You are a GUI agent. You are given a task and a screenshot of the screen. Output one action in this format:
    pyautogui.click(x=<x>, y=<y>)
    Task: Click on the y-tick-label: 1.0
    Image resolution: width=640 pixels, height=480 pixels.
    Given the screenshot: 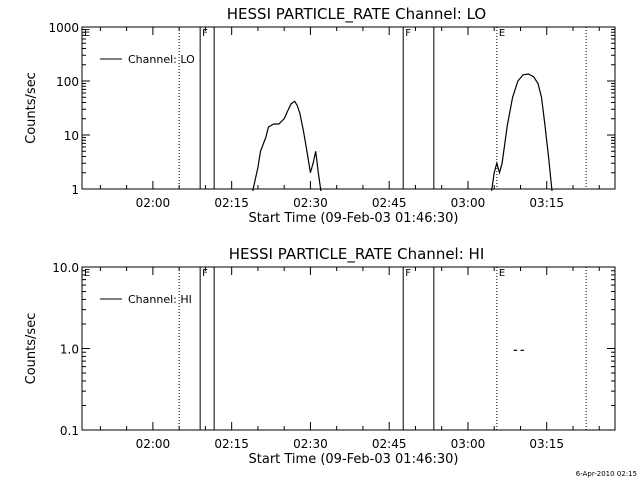 What is the action you would take?
    pyautogui.click(x=69, y=350)
    